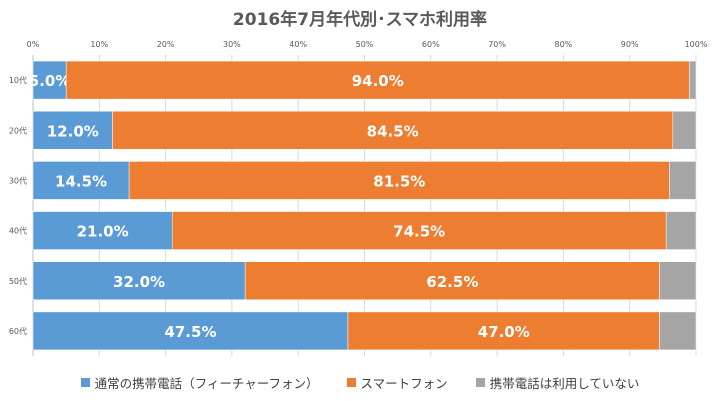  I want to click on legend-item-feature-phone: 通常の携帯電話（フィーチャーフォン）, so click(199, 382).